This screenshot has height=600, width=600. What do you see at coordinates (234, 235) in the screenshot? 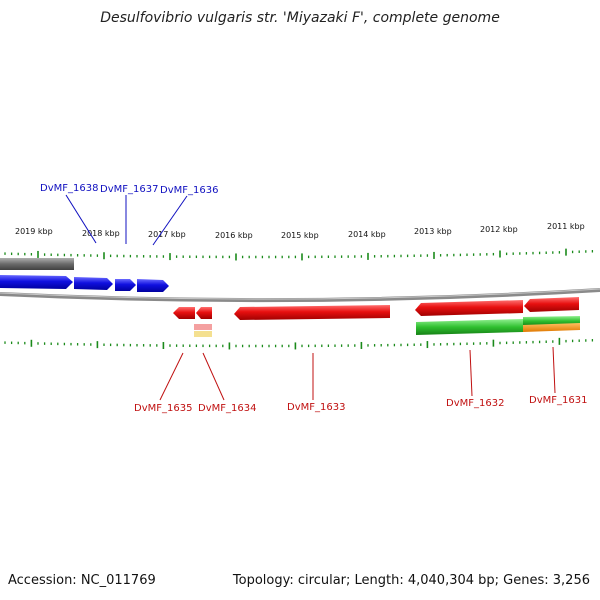
I see `kbp-label-2016: 2016 kbp` at bounding box center [234, 235].